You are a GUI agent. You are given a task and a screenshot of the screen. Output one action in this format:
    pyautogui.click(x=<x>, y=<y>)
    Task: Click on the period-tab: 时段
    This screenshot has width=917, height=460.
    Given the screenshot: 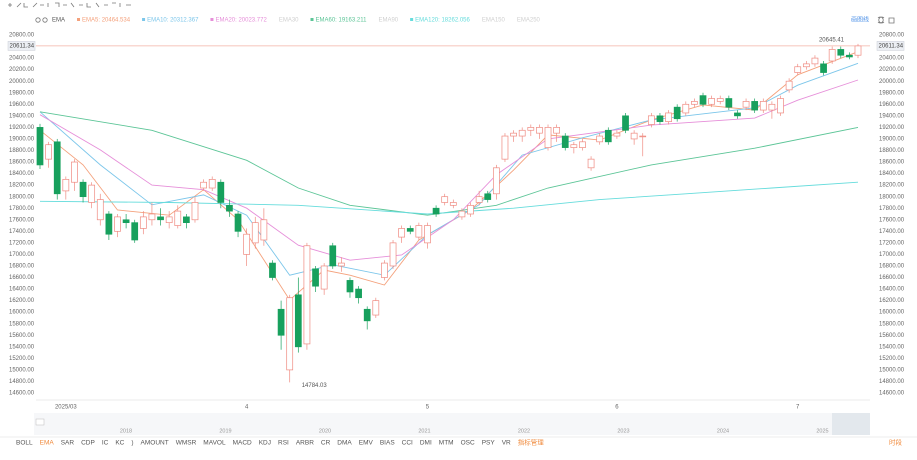 What is the action you would take?
    pyautogui.click(x=896, y=442)
    